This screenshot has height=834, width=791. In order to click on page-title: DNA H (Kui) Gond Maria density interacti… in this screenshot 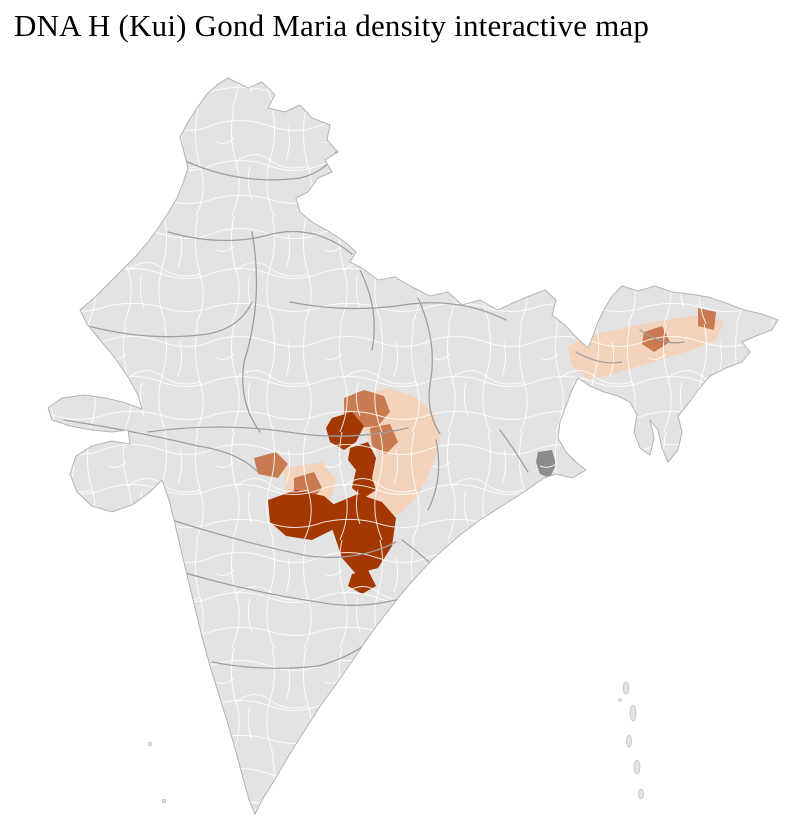, I will do `click(332, 25)`.